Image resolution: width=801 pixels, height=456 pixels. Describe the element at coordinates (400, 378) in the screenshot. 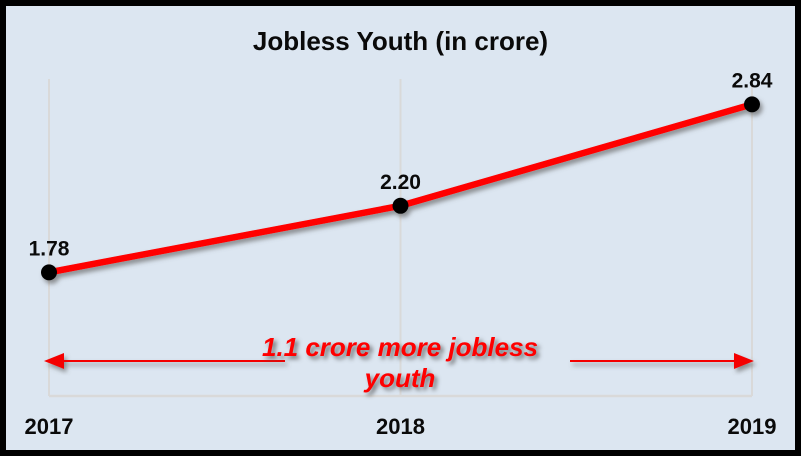

I see `annotation-line-2: youth` at that location.